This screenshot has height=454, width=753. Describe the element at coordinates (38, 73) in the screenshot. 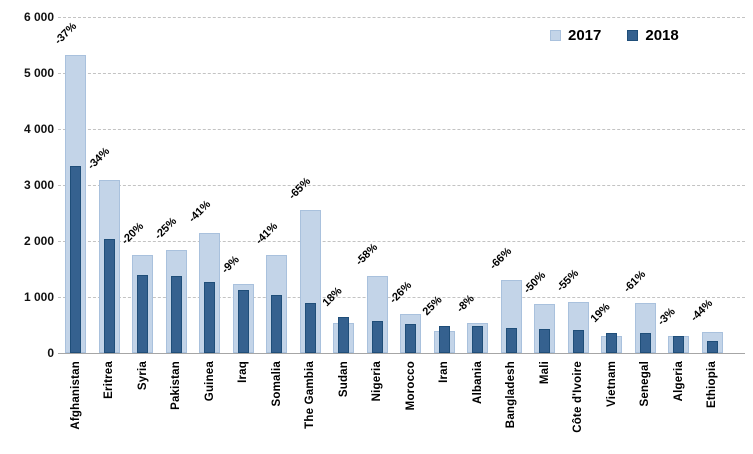

I see `y-axis-tick-label: 5 000` at that location.